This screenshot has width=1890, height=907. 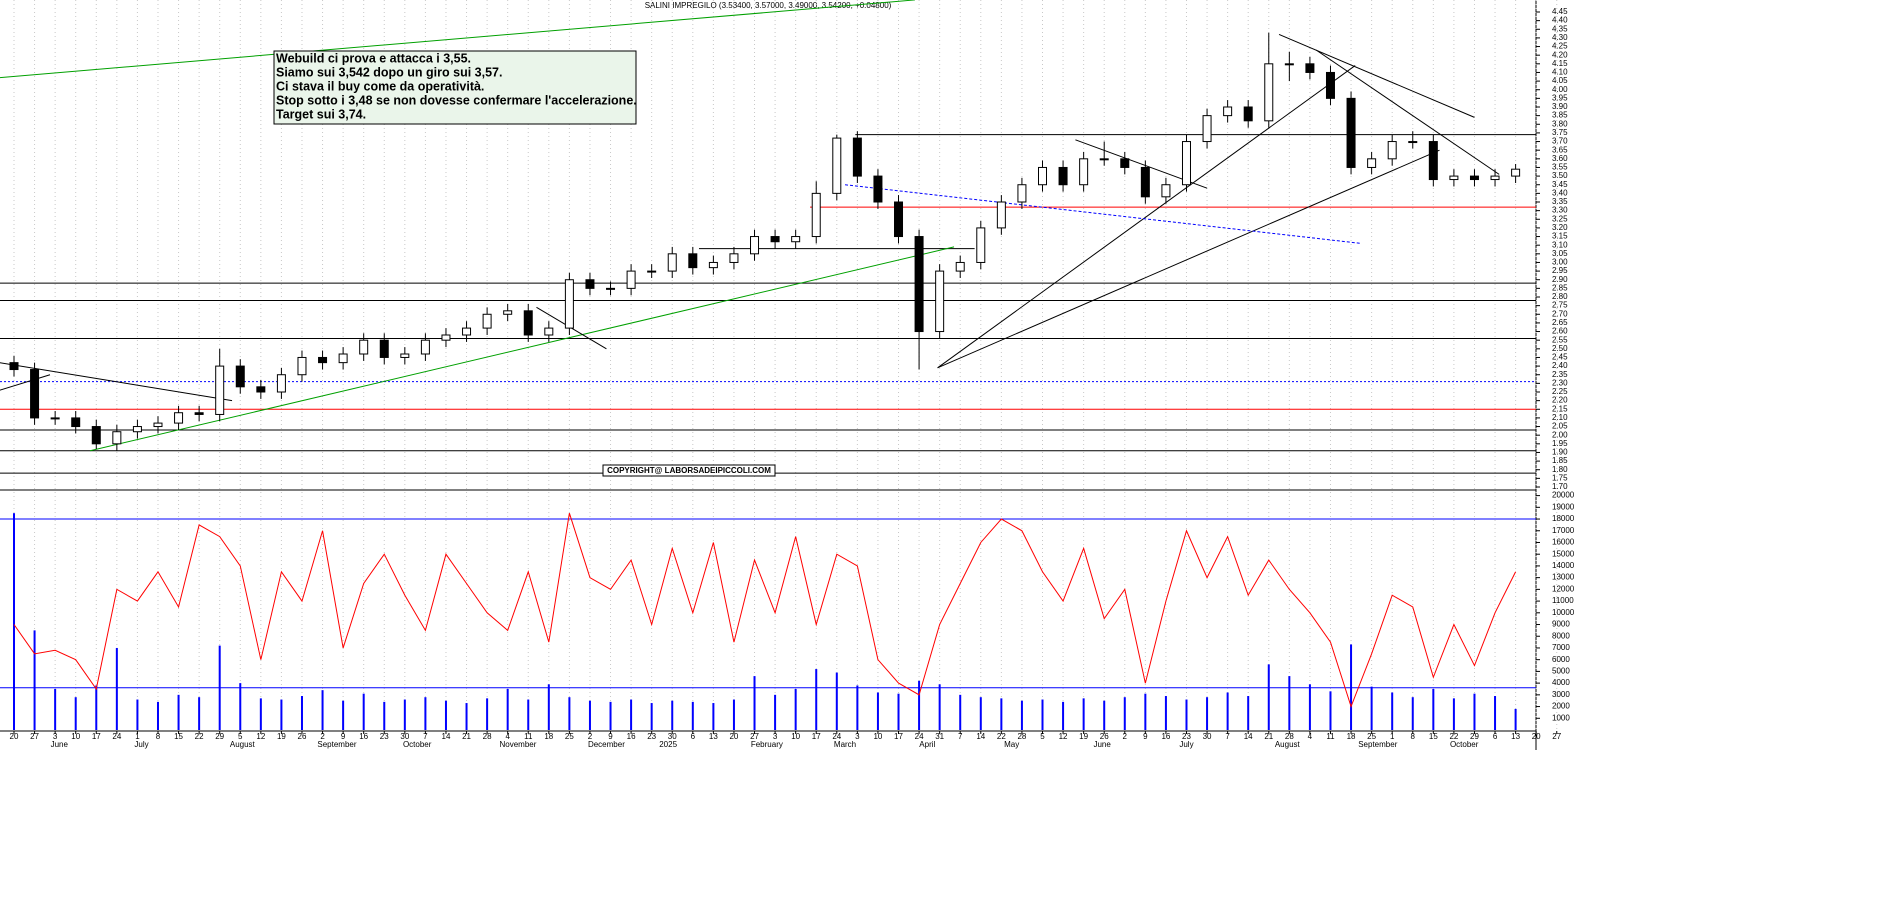 I want to click on x-tick-label: 21, so click(x=1268, y=736).